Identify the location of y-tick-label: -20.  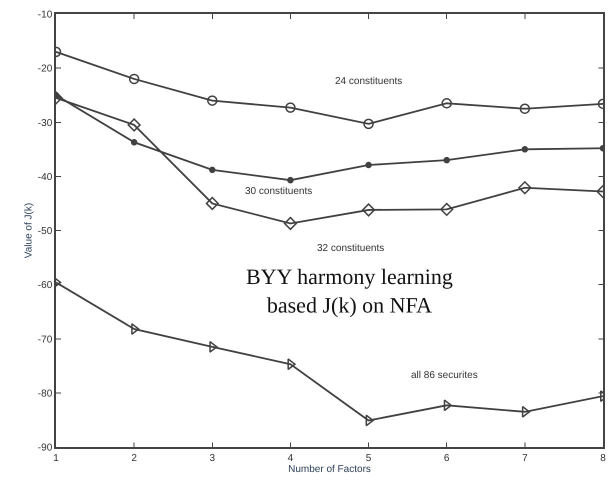
(45, 69).